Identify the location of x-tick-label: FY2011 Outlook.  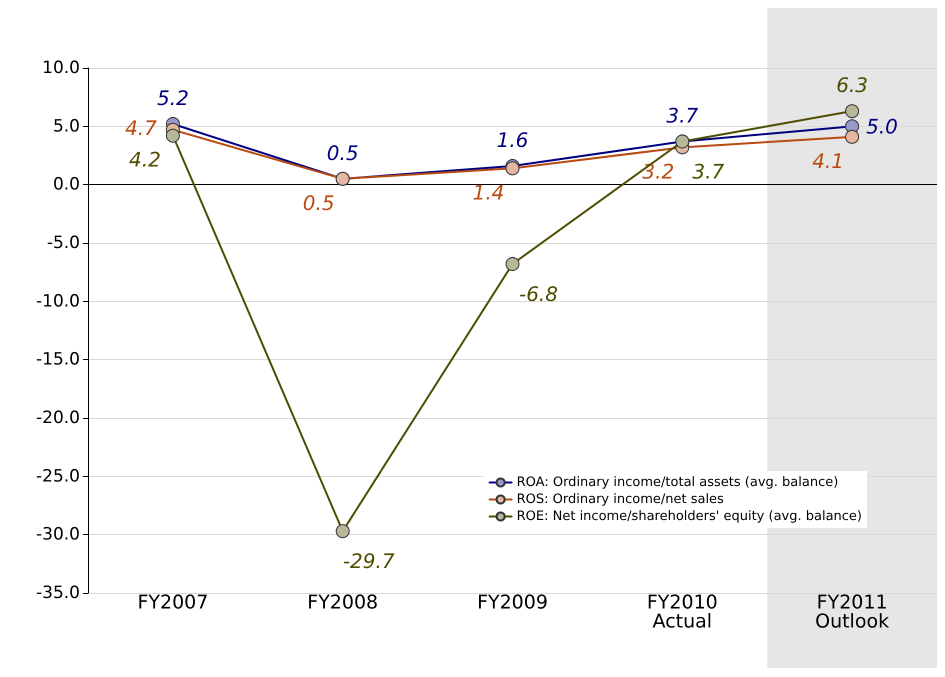
(852, 612).